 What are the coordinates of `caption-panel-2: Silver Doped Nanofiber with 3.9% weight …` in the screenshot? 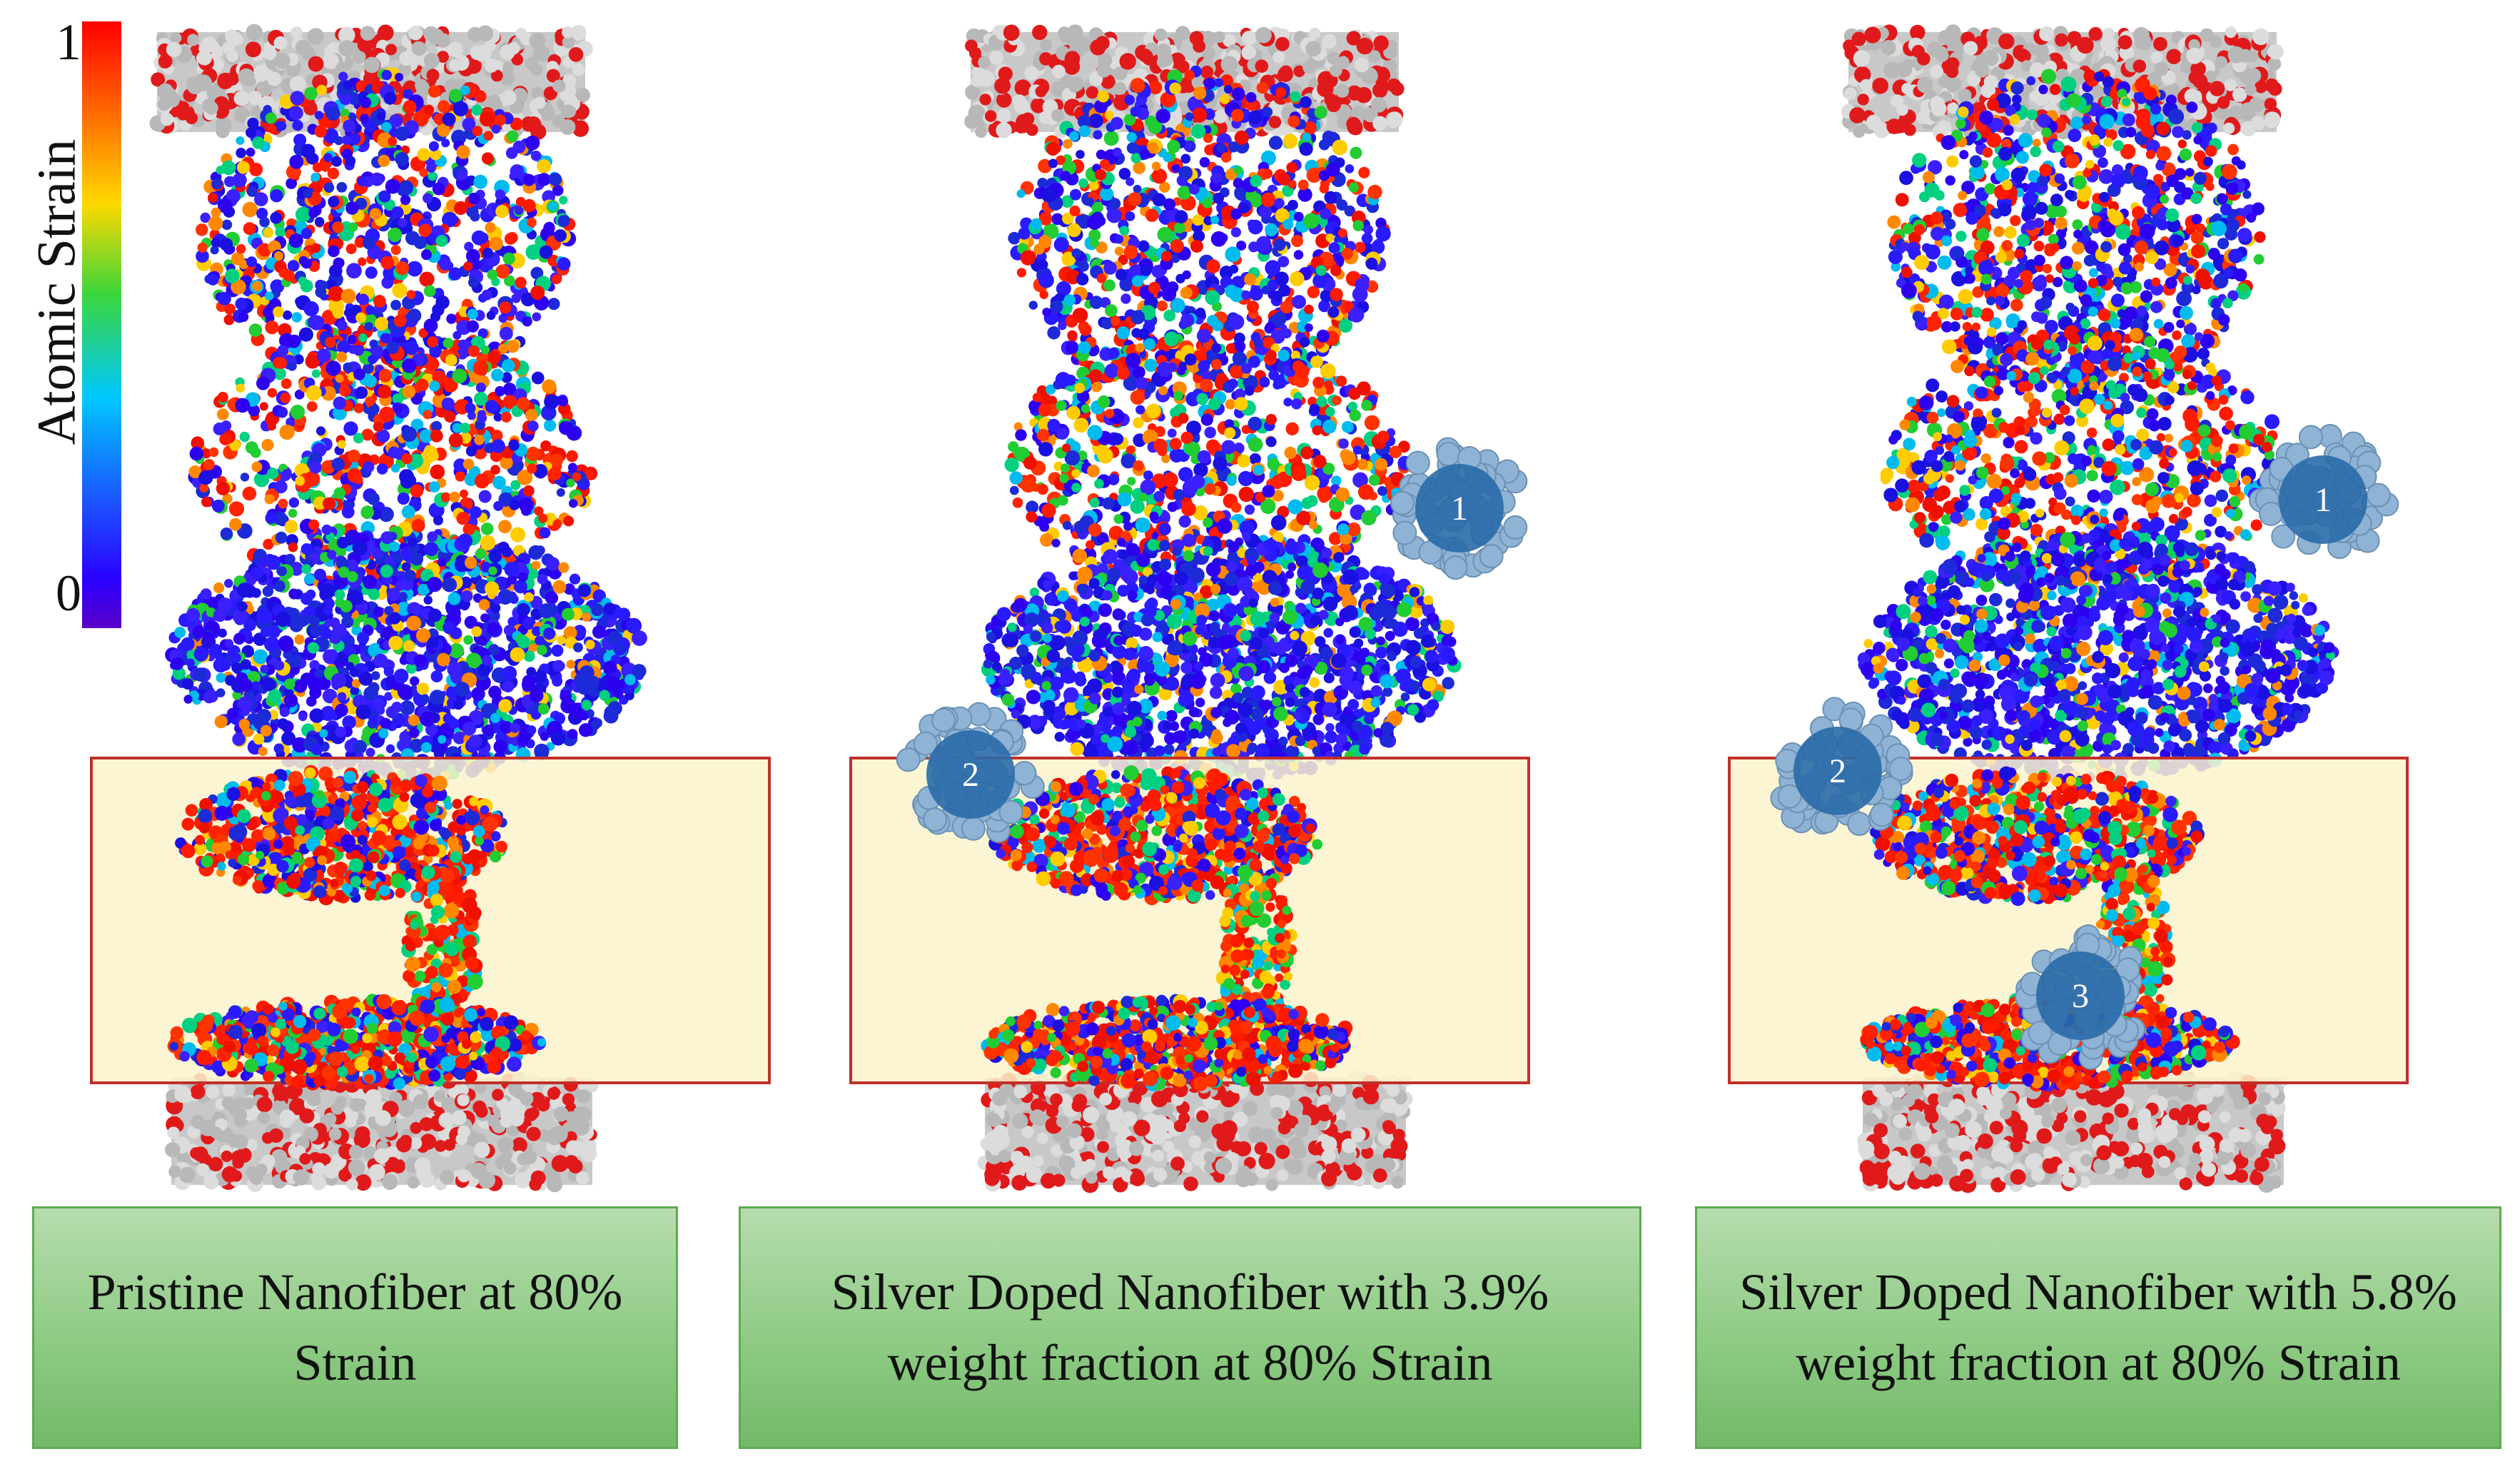 It's located at (1190, 1327).